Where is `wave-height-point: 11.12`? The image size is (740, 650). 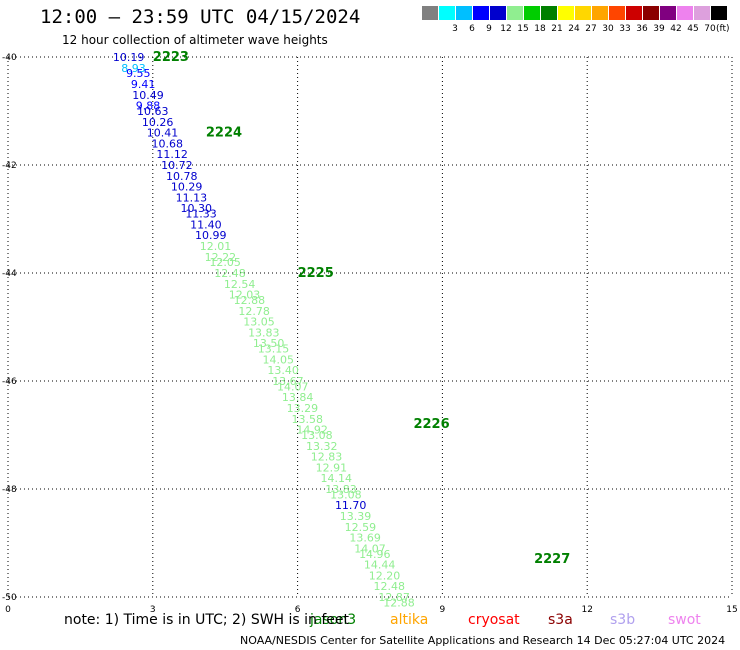
wave-height-point: 11.12 is located at coordinates (172, 154).